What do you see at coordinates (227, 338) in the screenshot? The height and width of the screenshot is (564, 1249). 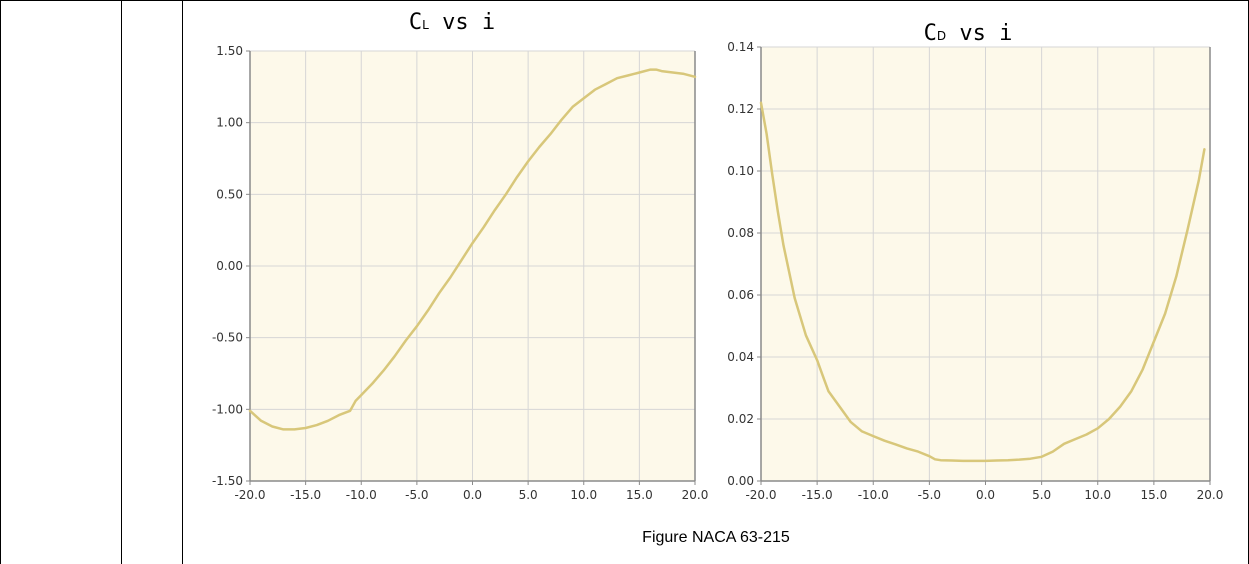 I see `y-tick-label: -0.50` at bounding box center [227, 338].